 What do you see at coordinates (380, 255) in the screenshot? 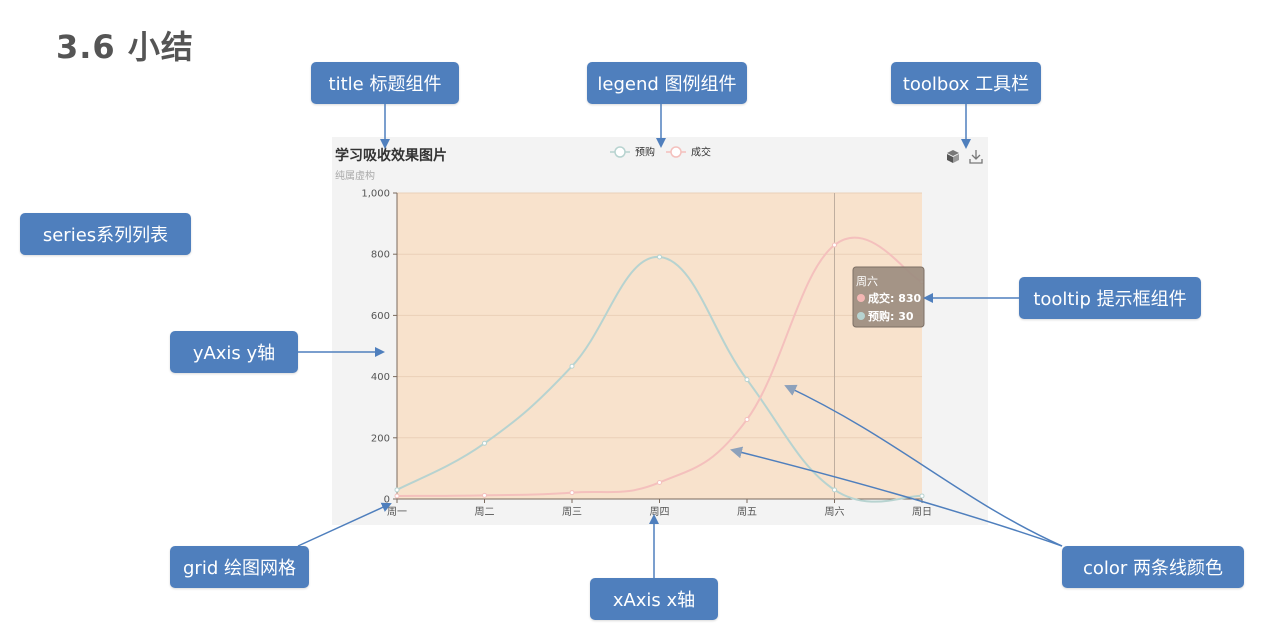
I see `y-tick-label: 800` at bounding box center [380, 255].